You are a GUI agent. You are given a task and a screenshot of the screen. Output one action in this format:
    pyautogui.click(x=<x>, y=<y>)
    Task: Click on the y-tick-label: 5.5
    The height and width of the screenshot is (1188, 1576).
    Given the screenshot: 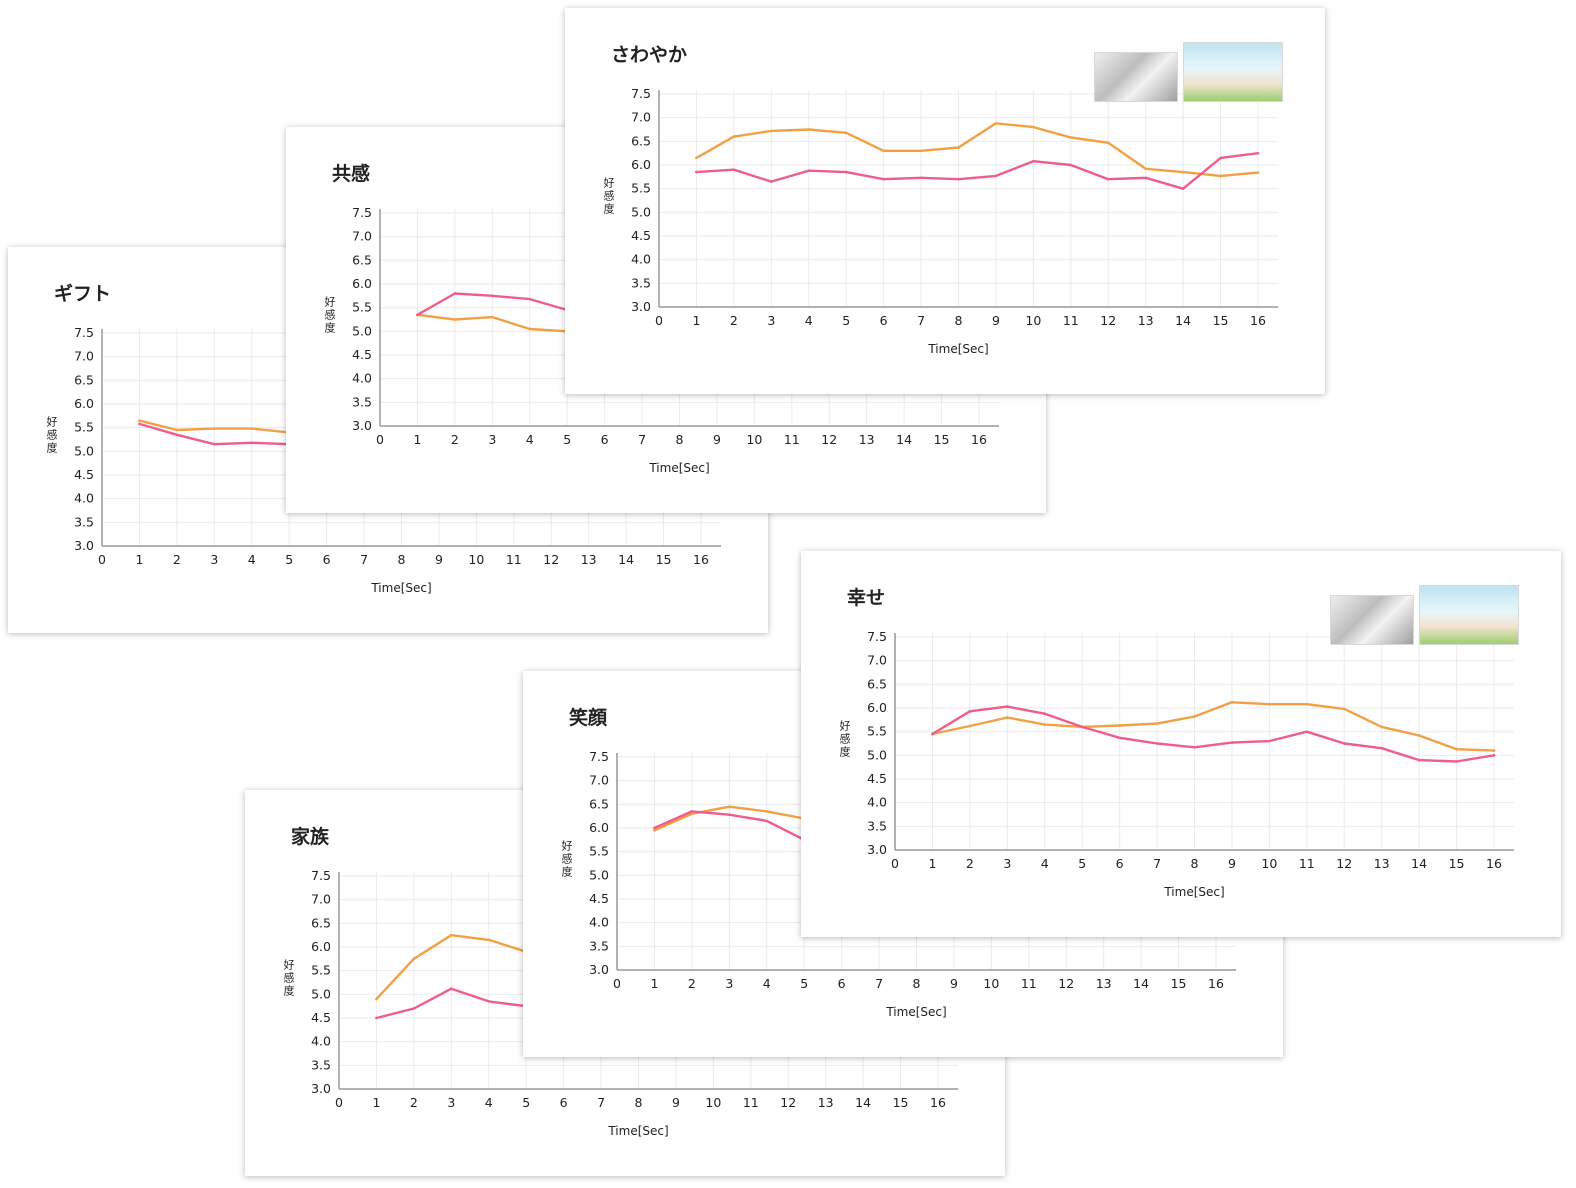 What is the action you would take?
    pyautogui.click(x=84, y=427)
    